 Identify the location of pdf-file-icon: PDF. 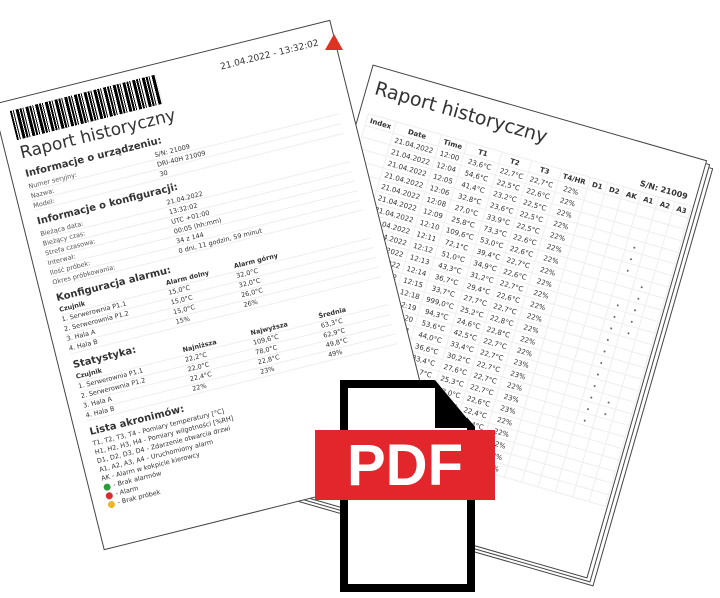
(405, 486).